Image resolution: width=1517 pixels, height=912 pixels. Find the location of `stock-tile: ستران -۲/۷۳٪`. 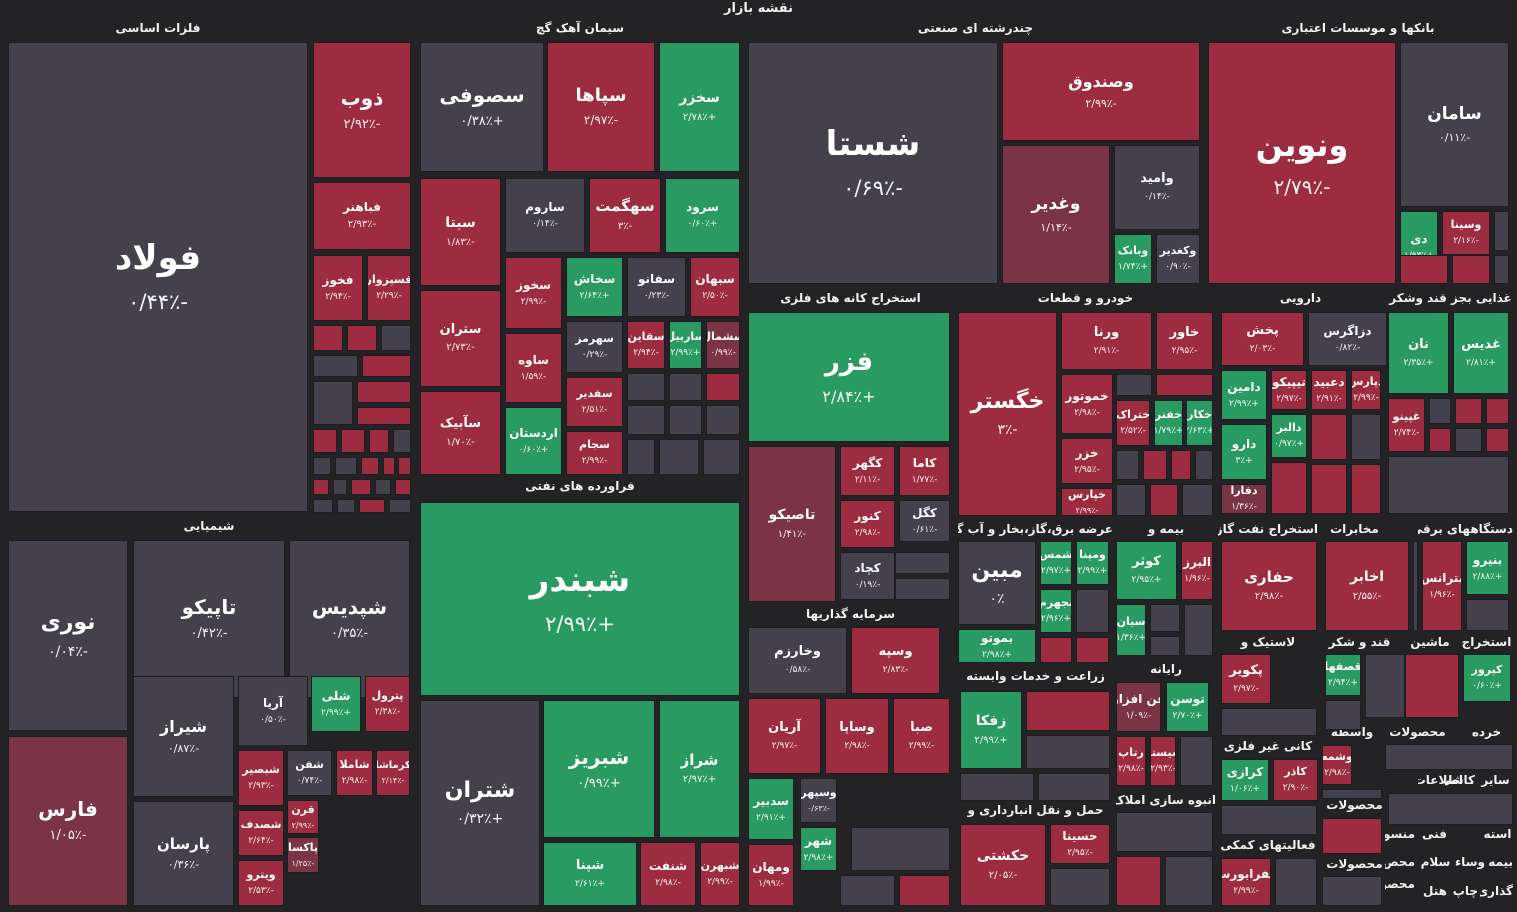

stock-tile: ستران -۲/۷۳٪ is located at coordinates (460, 338).